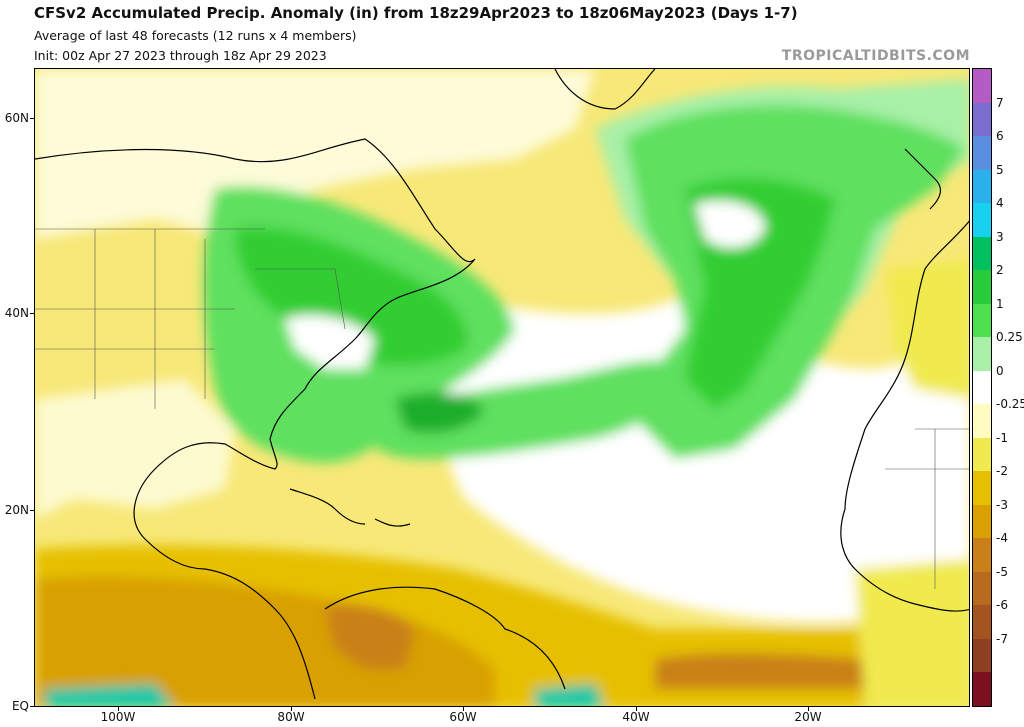 The image size is (1024, 727). What do you see at coordinates (16, 118) in the screenshot?
I see `lat-label-60n: 60N` at bounding box center [16, 118].